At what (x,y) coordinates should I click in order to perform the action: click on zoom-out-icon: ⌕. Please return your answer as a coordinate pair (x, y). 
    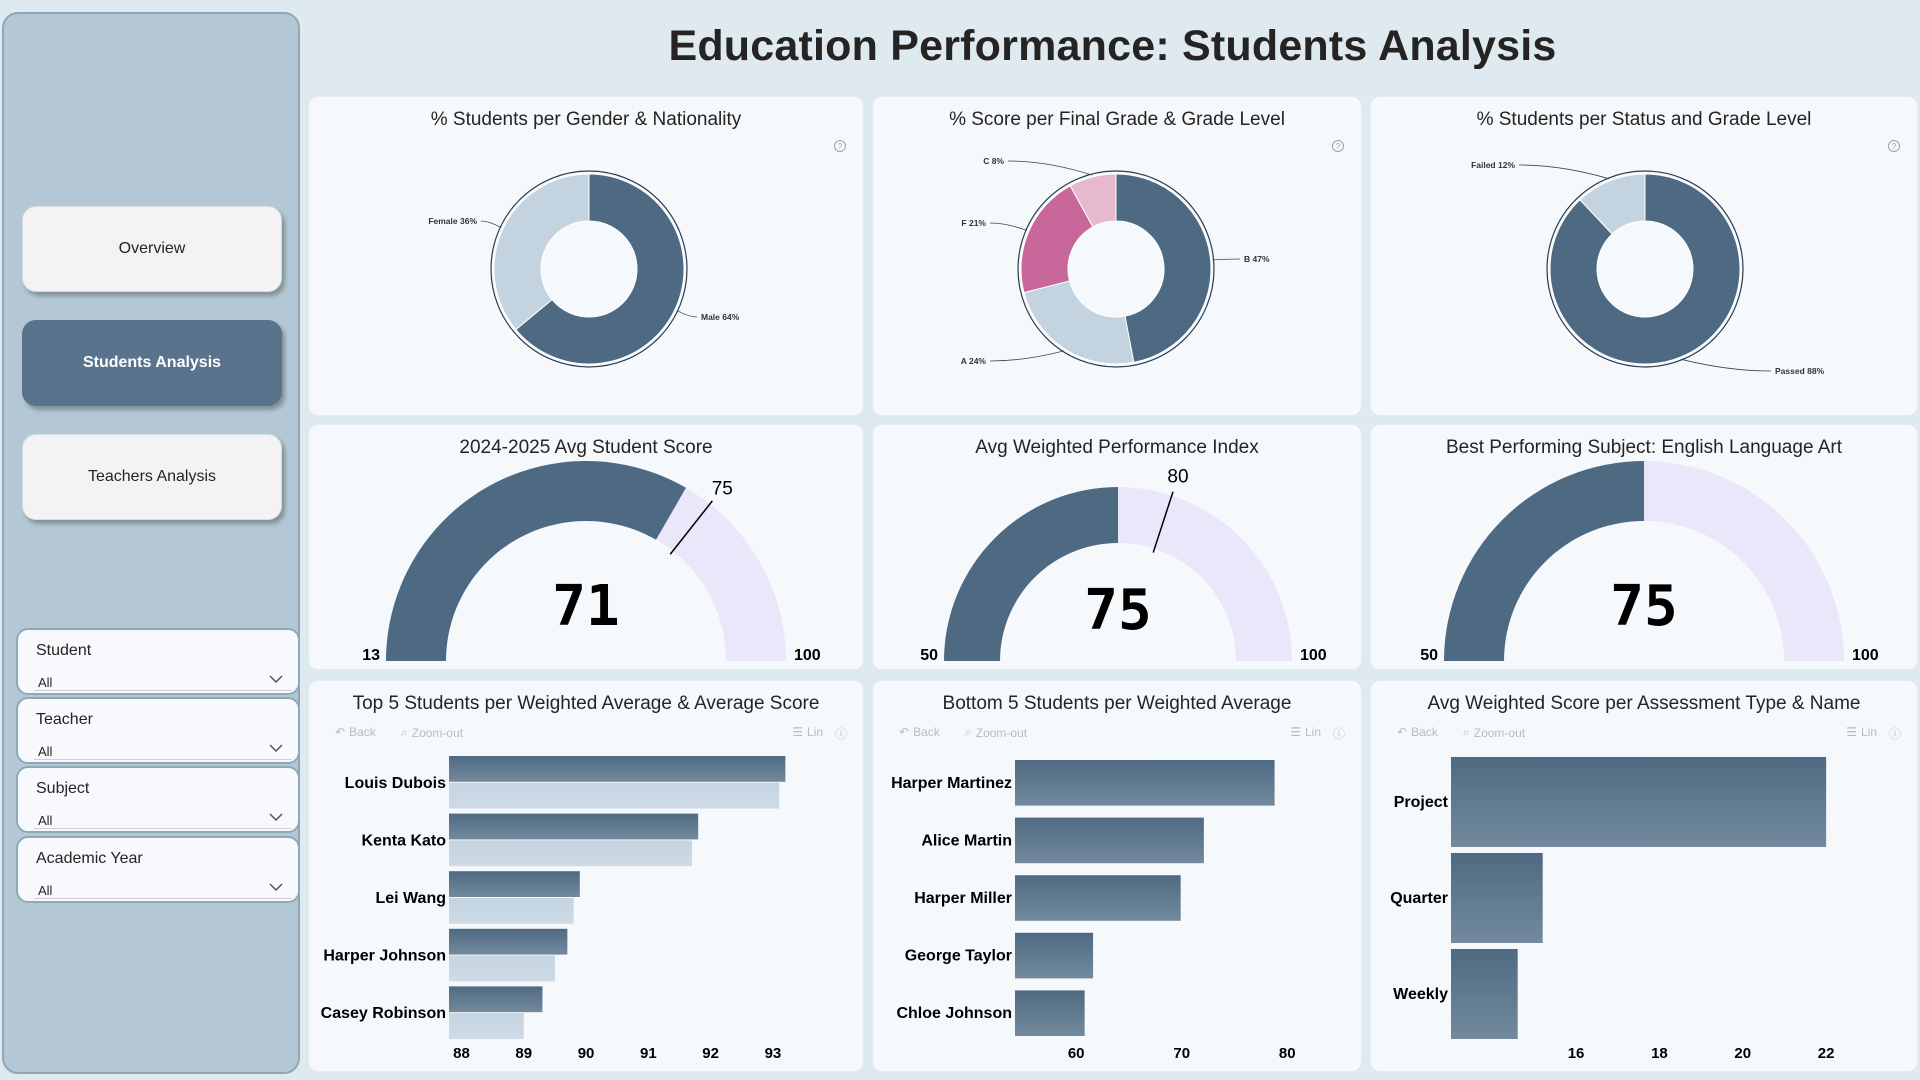
    Looking at the image, I should click on (404, 732).